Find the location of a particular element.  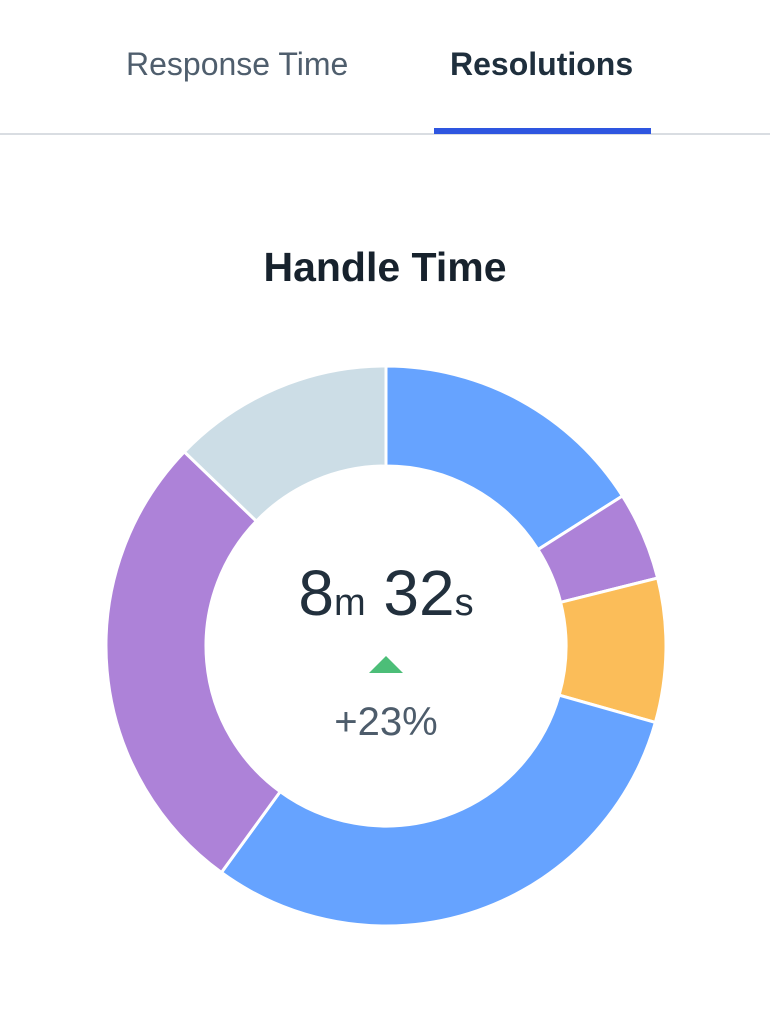

chart-title: Handle Time is located at coordinates (385, 267).